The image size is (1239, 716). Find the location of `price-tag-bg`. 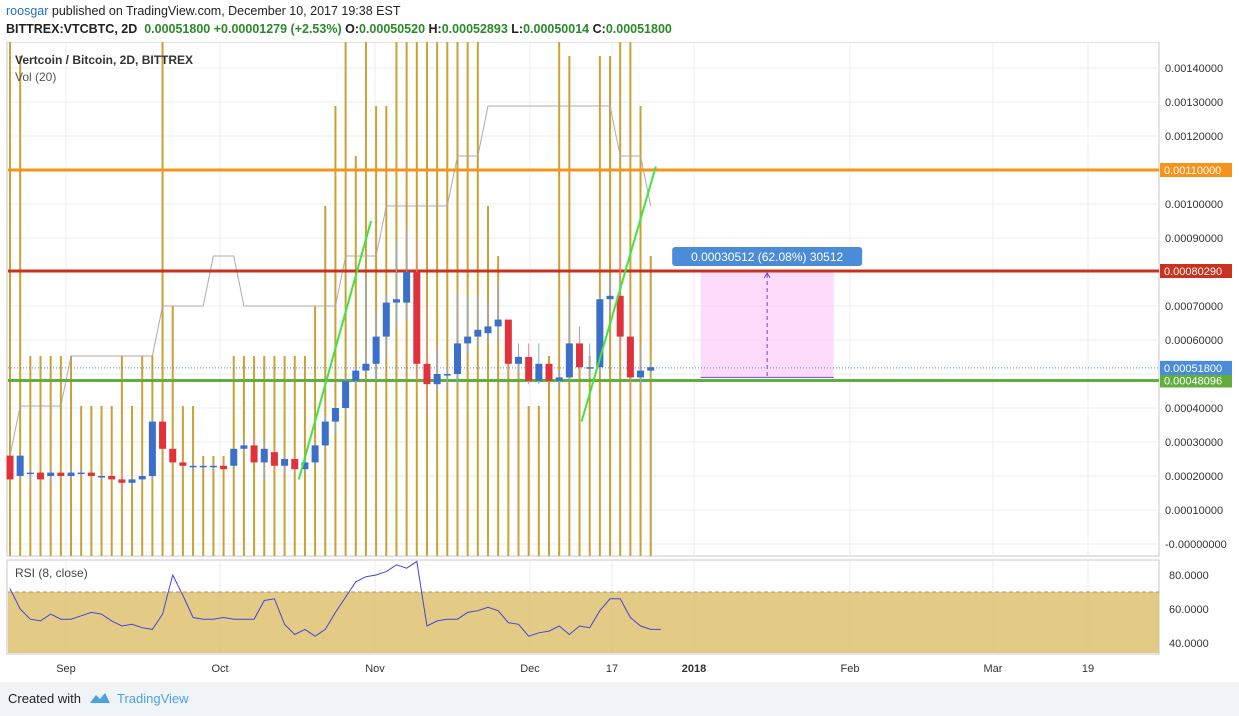

price-tag-bg is located at coordinates (1196, 170).